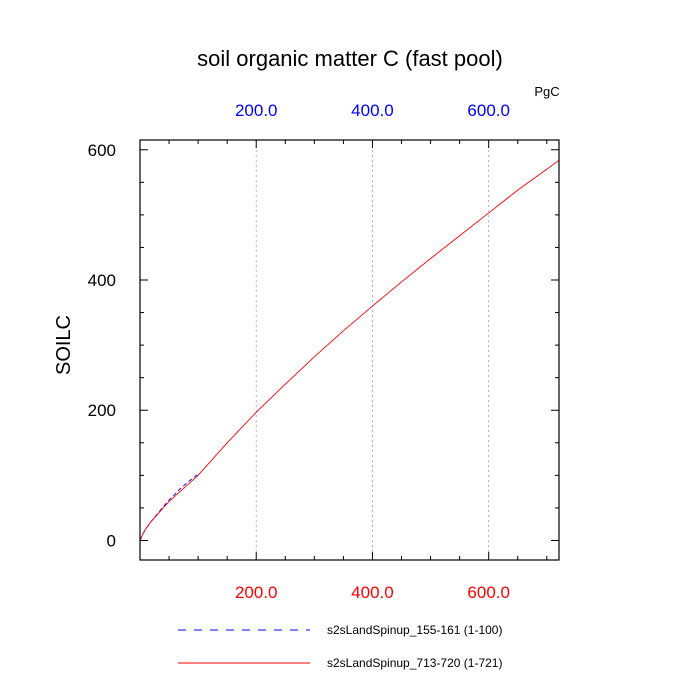 The height and width of the screenshot is (700, 700). What do you see at coordinates (102, 150) in the screenshot?
I see `y-tick-label: 600` at bounding box center [102, 150].